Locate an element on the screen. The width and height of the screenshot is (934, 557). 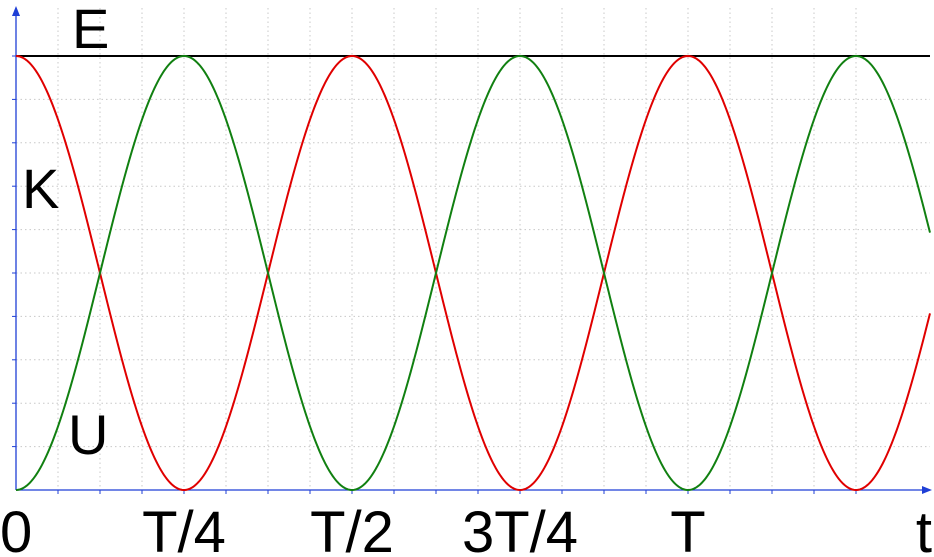
x-tick-label: T/2 is located at coordinates (352, 528).